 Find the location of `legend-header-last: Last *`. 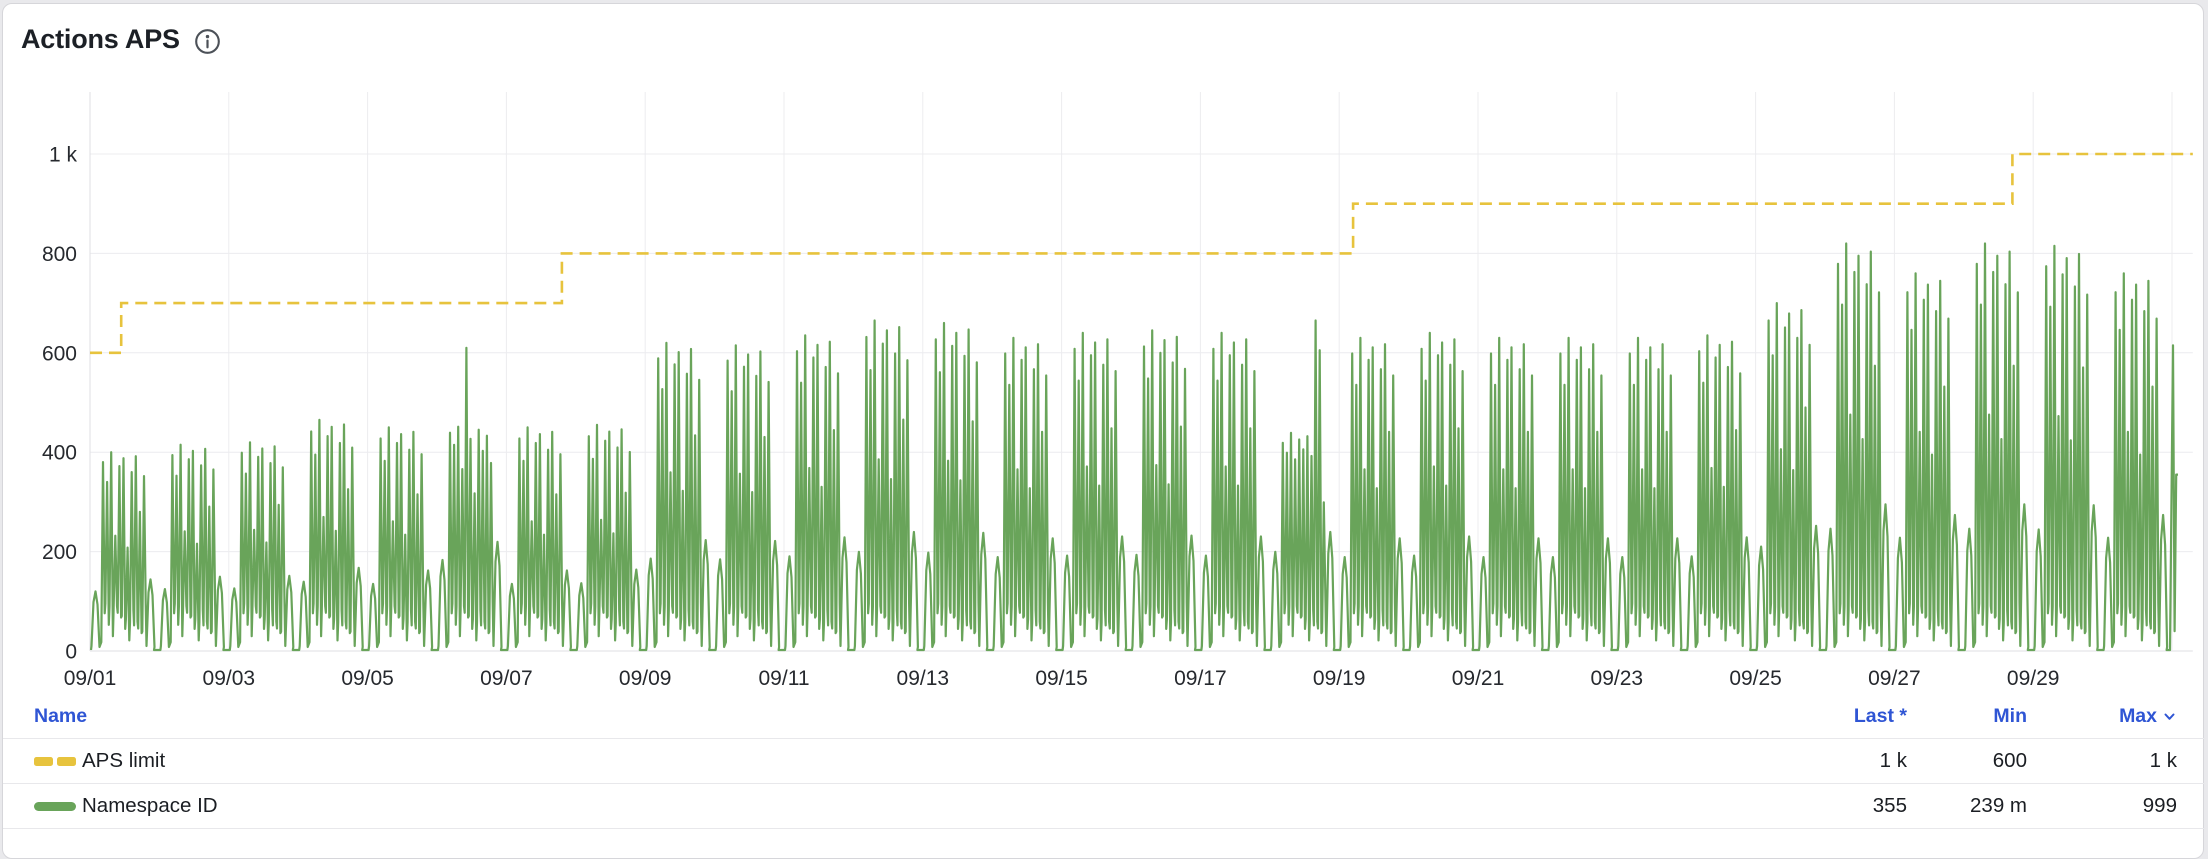

legend-header-last: Last * is located at coordinates (1827, 716).